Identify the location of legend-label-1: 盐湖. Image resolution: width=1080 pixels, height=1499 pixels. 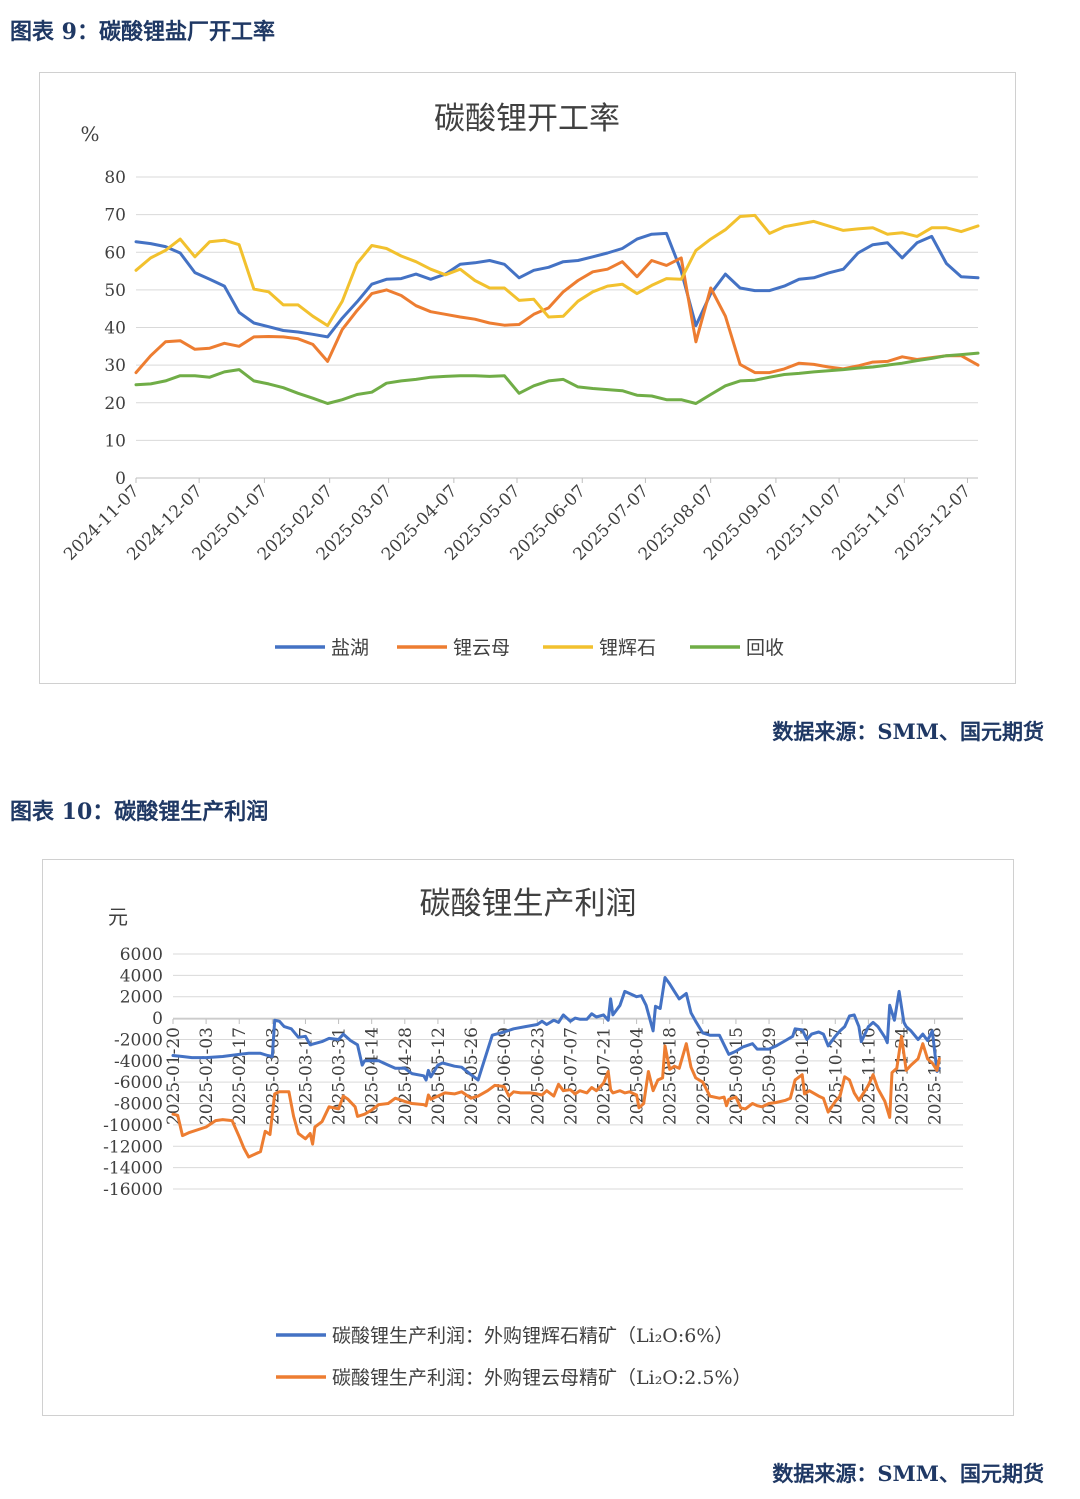
(350, 648).